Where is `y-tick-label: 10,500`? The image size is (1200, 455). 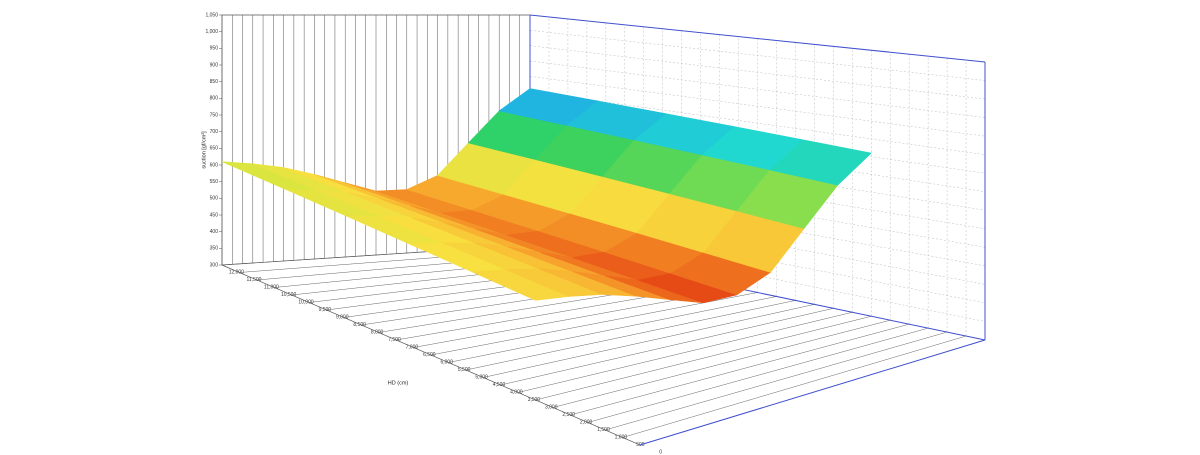
y-tick-label: 10,500 is located at coordinates (289, 295).